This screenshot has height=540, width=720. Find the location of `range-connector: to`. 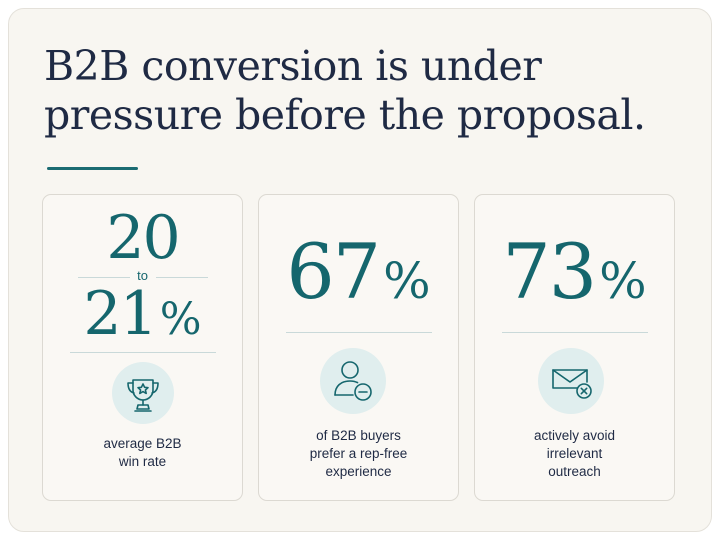

range-connector: to is located at coordinates (142, 275).